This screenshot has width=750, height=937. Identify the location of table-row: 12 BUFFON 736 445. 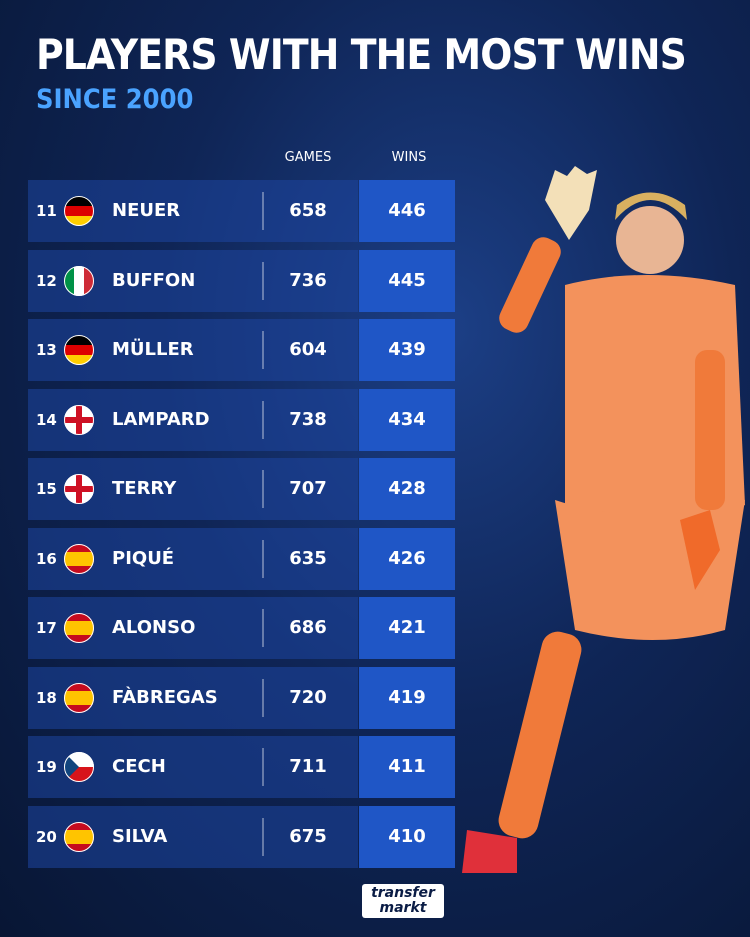
(241, 280).